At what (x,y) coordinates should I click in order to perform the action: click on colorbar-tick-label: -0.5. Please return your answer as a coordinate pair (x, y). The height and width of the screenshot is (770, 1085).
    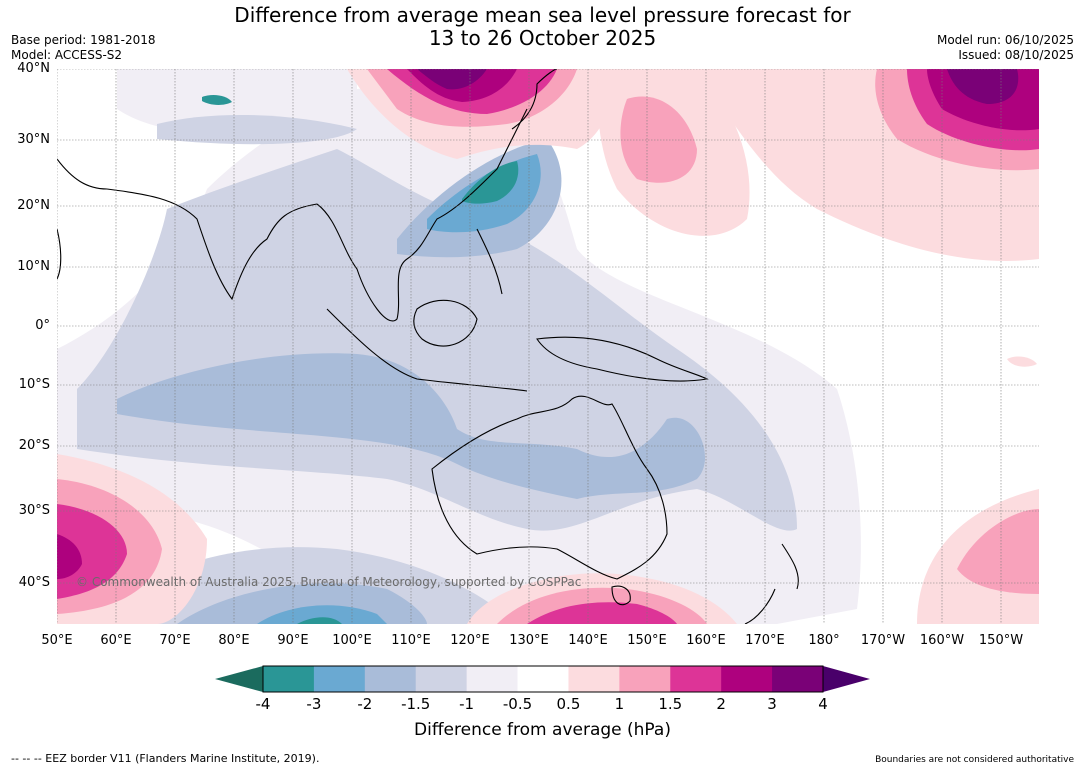
    Looking at the image, I should click on (517, 704).